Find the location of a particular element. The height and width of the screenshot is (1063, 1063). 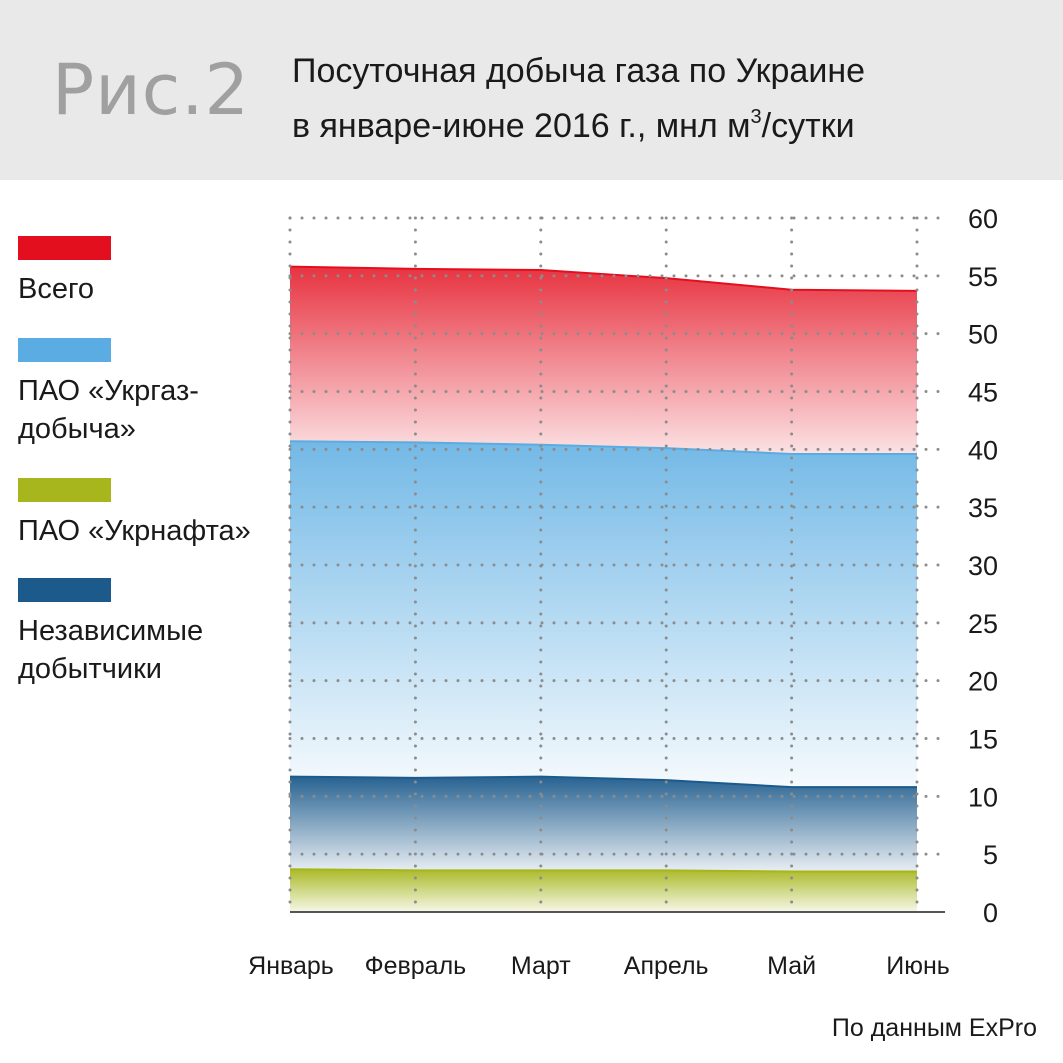

legend-label-ukrgazdobycha-line-2: добыча» is located at coordinates (77, 429).